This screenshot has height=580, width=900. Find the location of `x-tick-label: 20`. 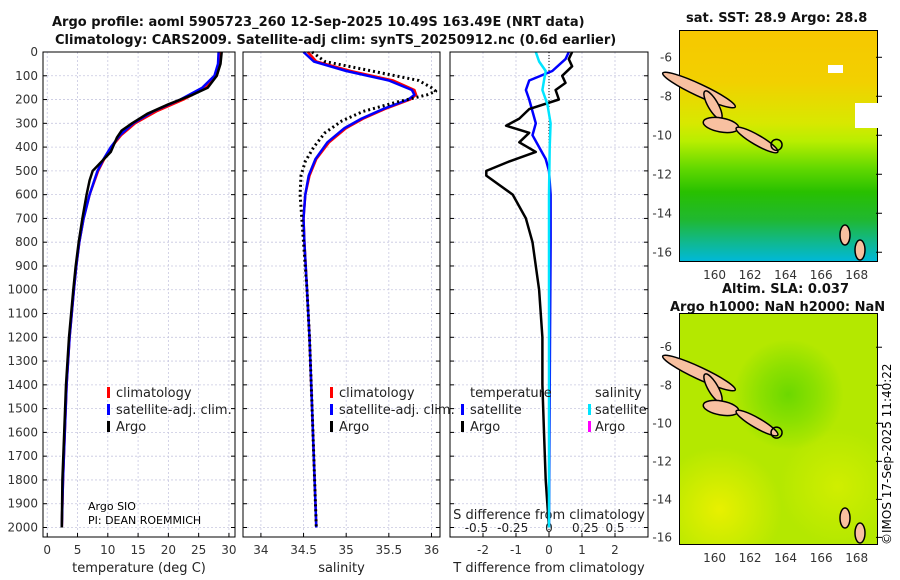

x-tick-label: 20 is located at coordinates (168, 550).